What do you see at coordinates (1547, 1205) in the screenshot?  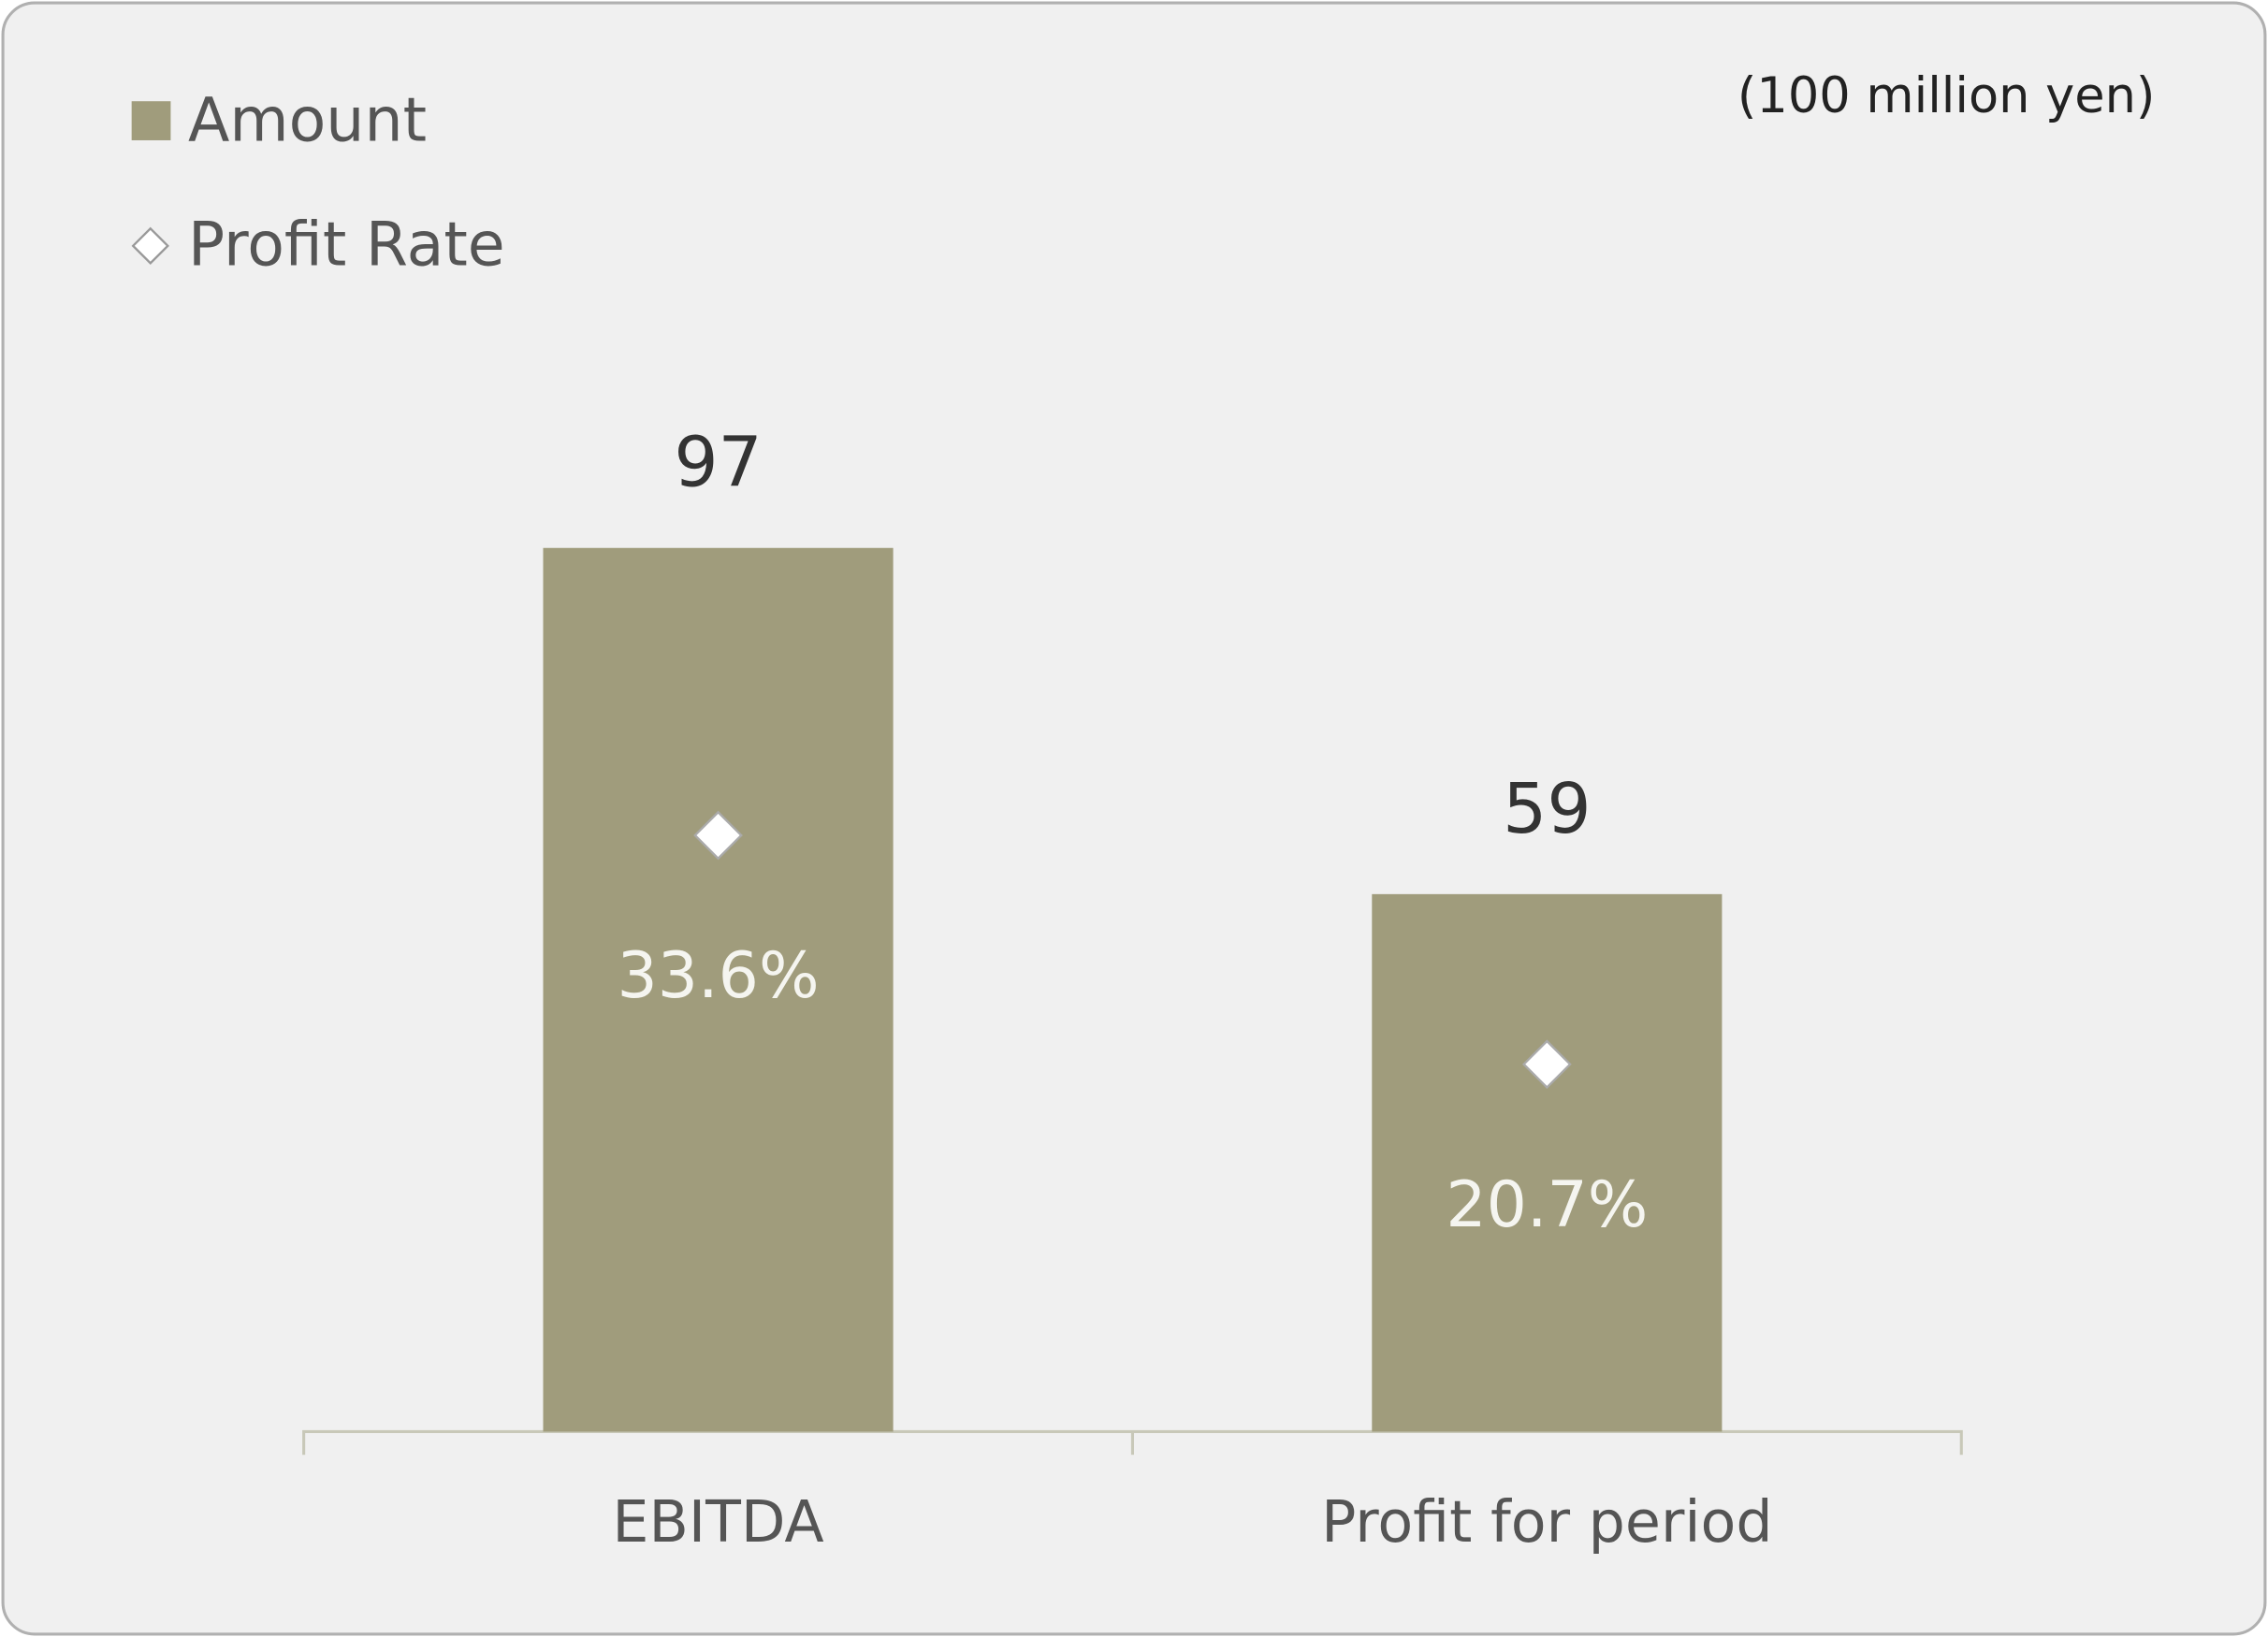 I see `data-label: 20.7%` at bounding box center [1547, 1205].